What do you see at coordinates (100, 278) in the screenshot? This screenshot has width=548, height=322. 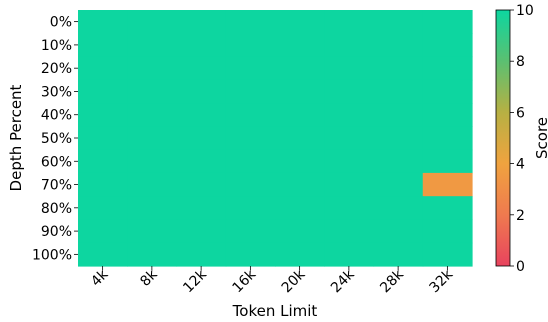 I see `x-tick-label: 4k` at bounding box center [100, 278].